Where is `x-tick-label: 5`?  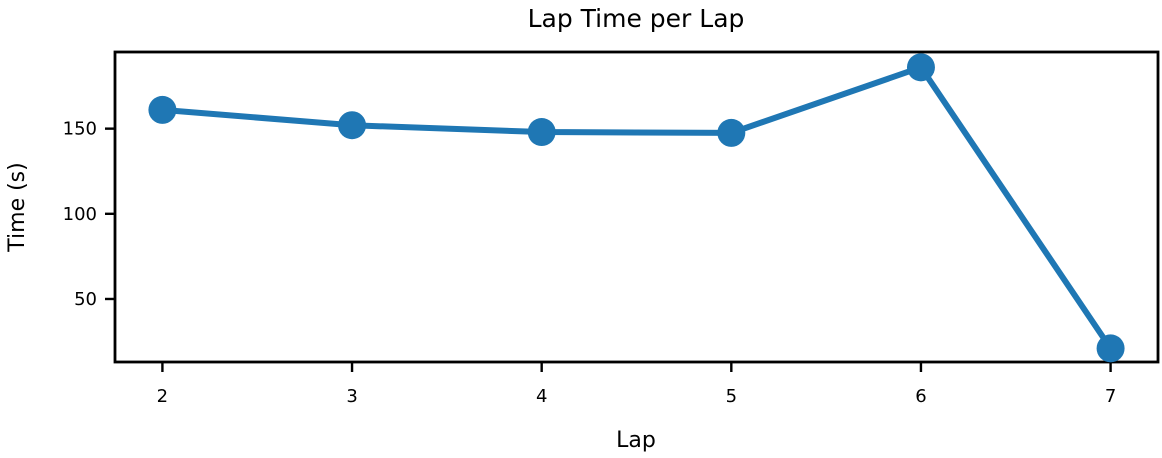
x-tick-label: 5 is located at coordinates (731, 396).